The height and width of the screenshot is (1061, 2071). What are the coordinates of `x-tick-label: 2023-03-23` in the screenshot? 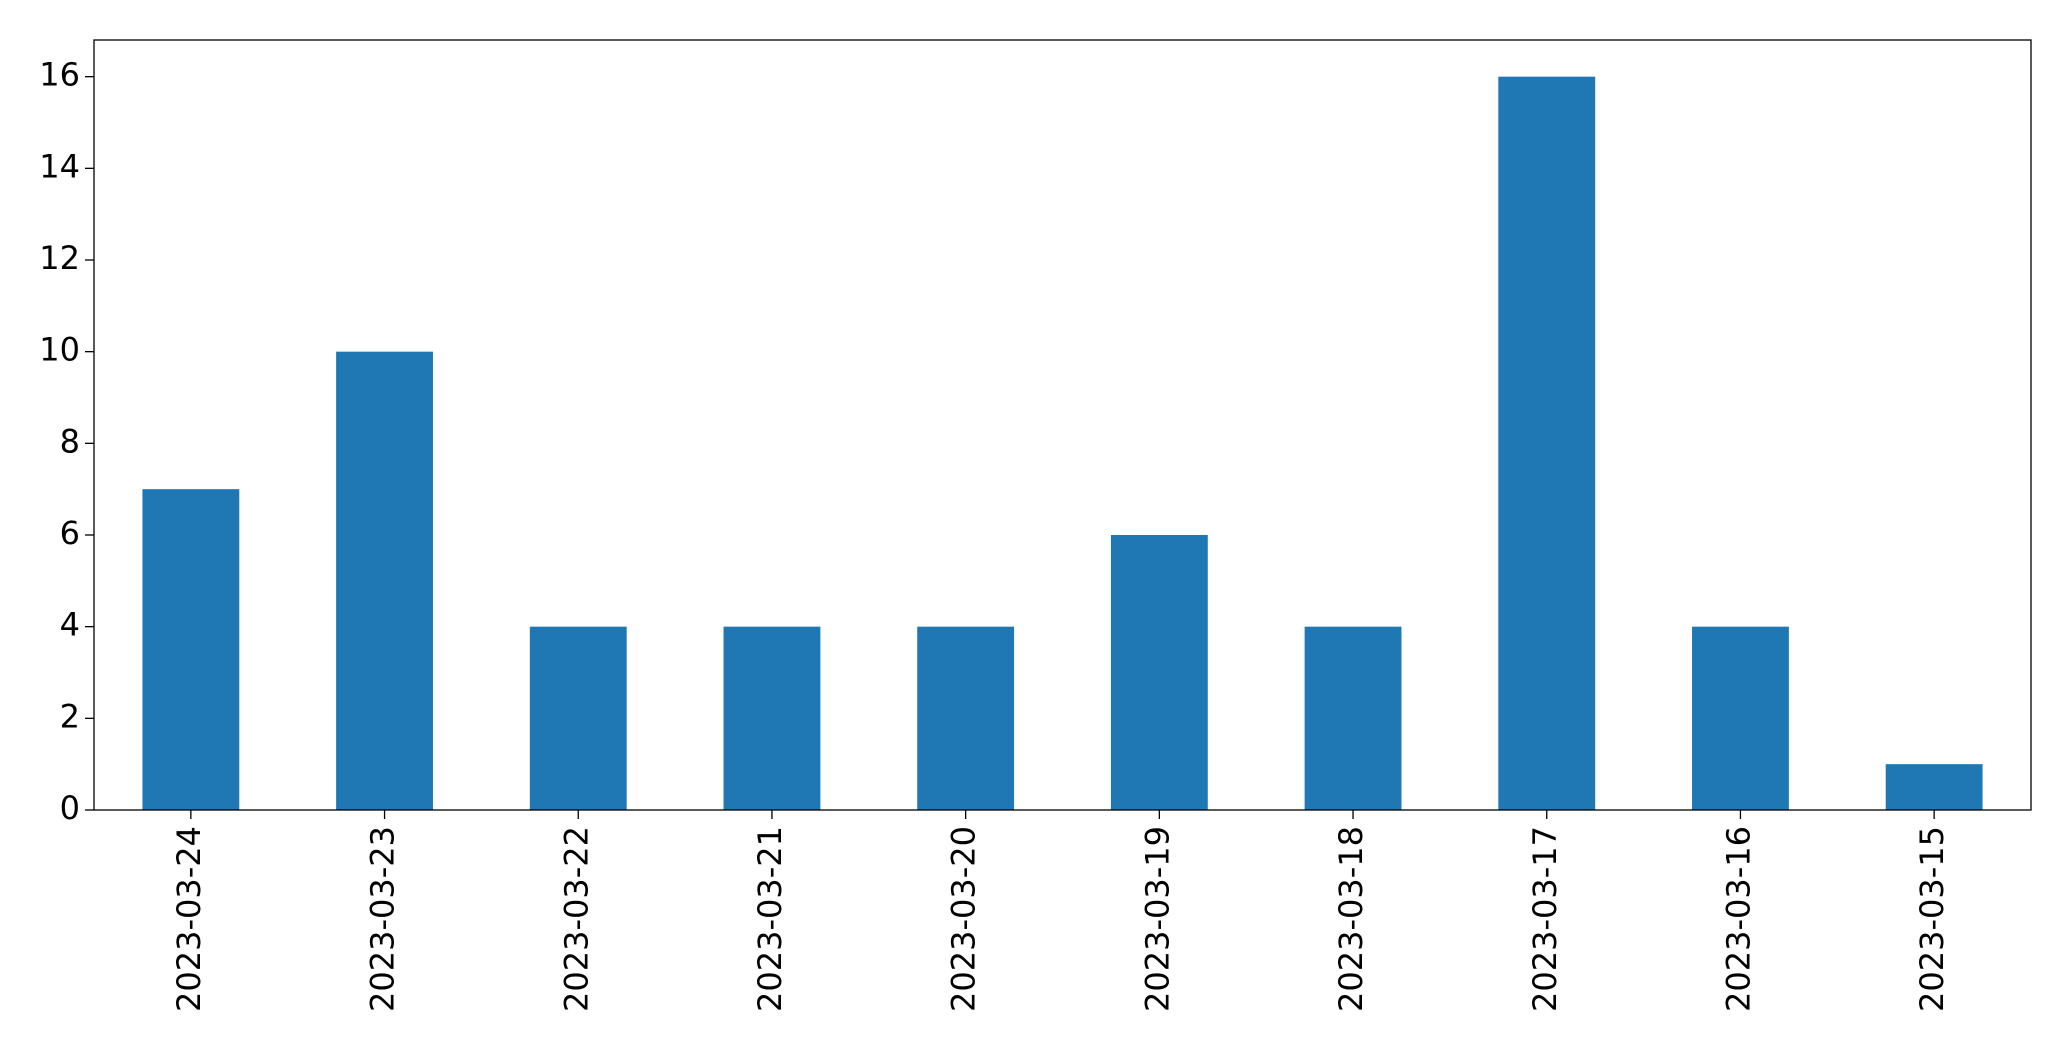 It's located at (383, 919).